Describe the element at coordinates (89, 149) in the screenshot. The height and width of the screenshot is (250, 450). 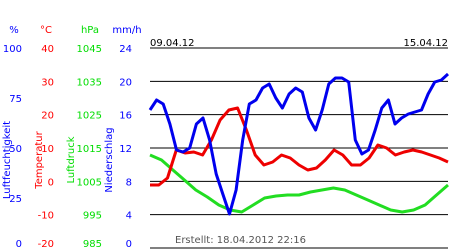
I see `y-tick-label: 1015` at that location.